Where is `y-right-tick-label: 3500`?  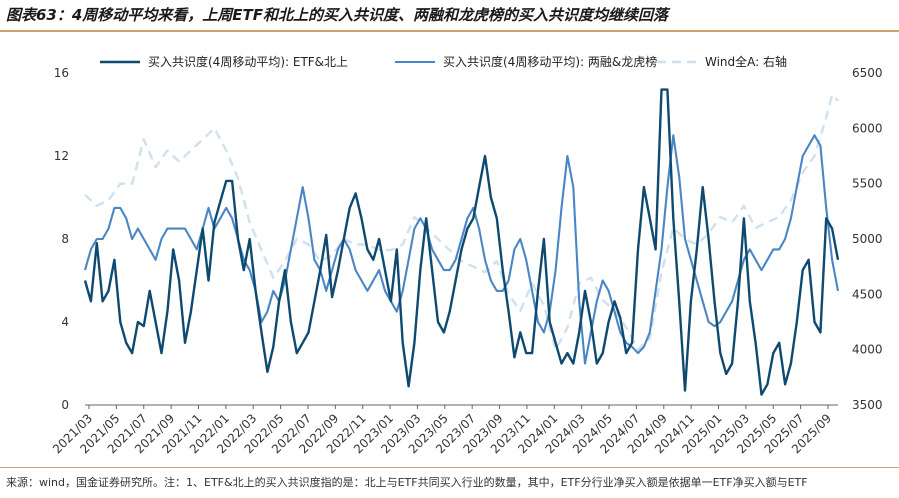
y-right-tick-label: 3500 is located at coordinates (867, 405).